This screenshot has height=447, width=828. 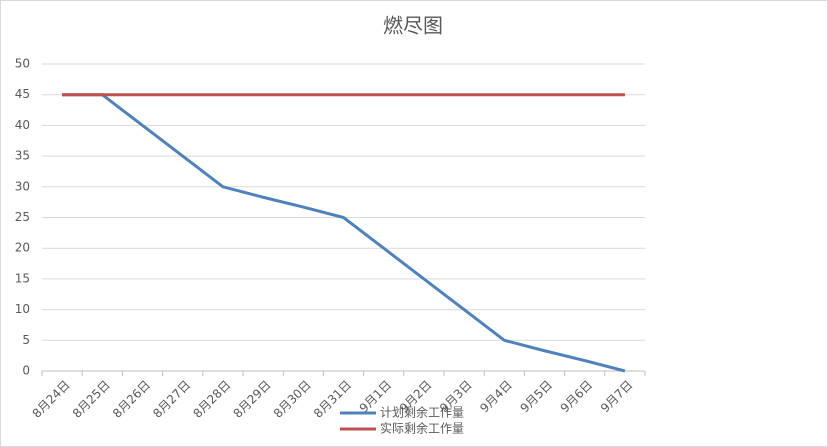 I want to click on y-tick-label: 50, so click(x=22, y=64).